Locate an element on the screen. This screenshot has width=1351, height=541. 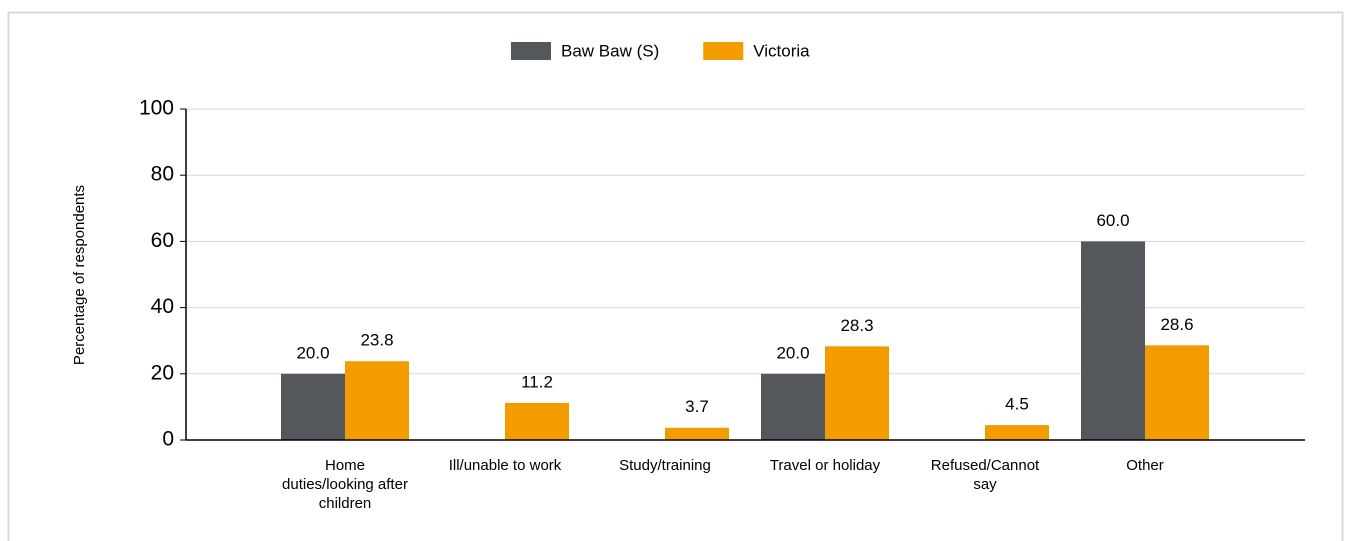
y-tick-label: 100 is located at coordinates (156, 108).